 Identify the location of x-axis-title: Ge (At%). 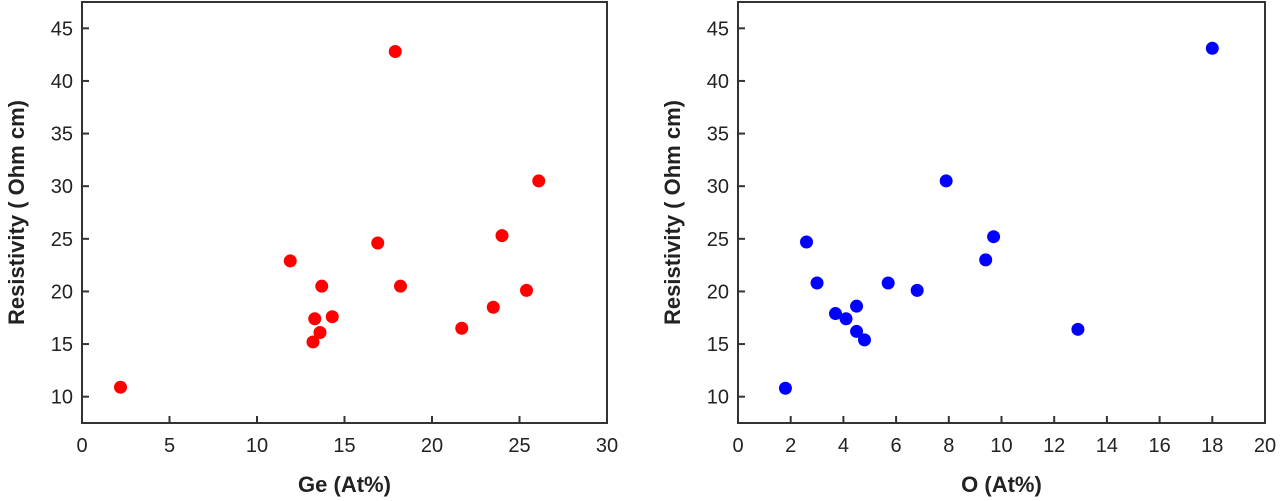
(344, 484).